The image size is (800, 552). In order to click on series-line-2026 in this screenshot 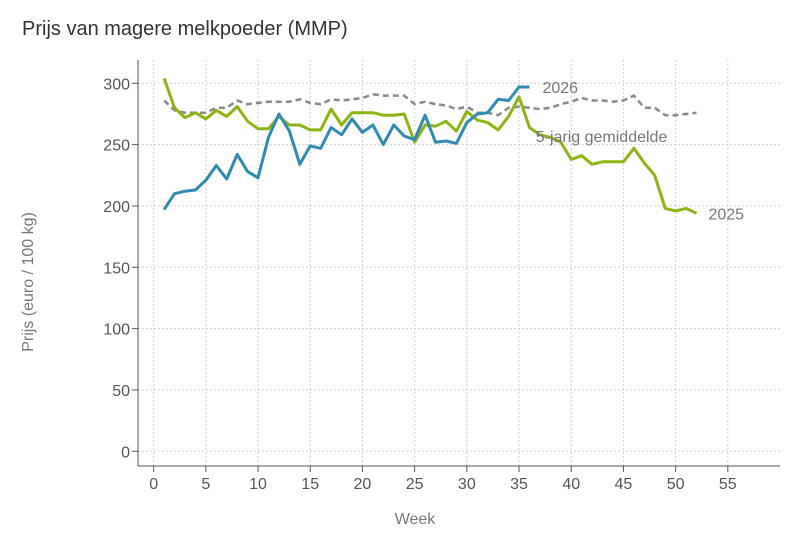, I will do `click(346, 148)`.